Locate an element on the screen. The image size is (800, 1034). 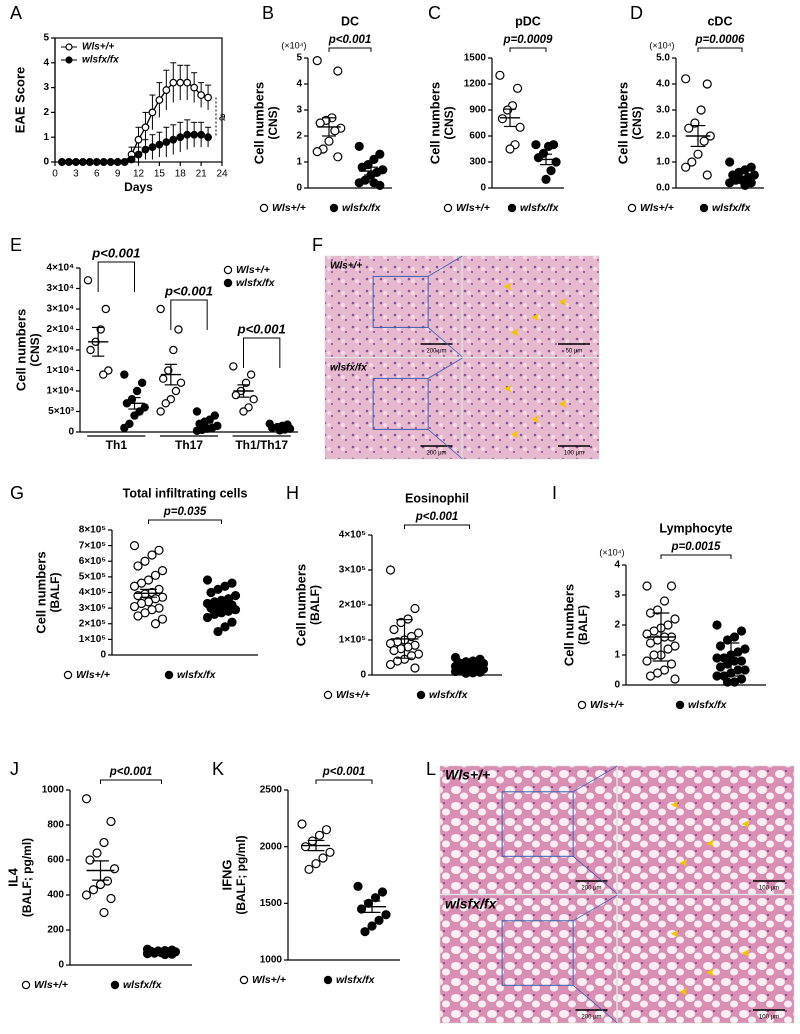
y-tick-label: 4×10⁵ is located at coordinates (93, 592).